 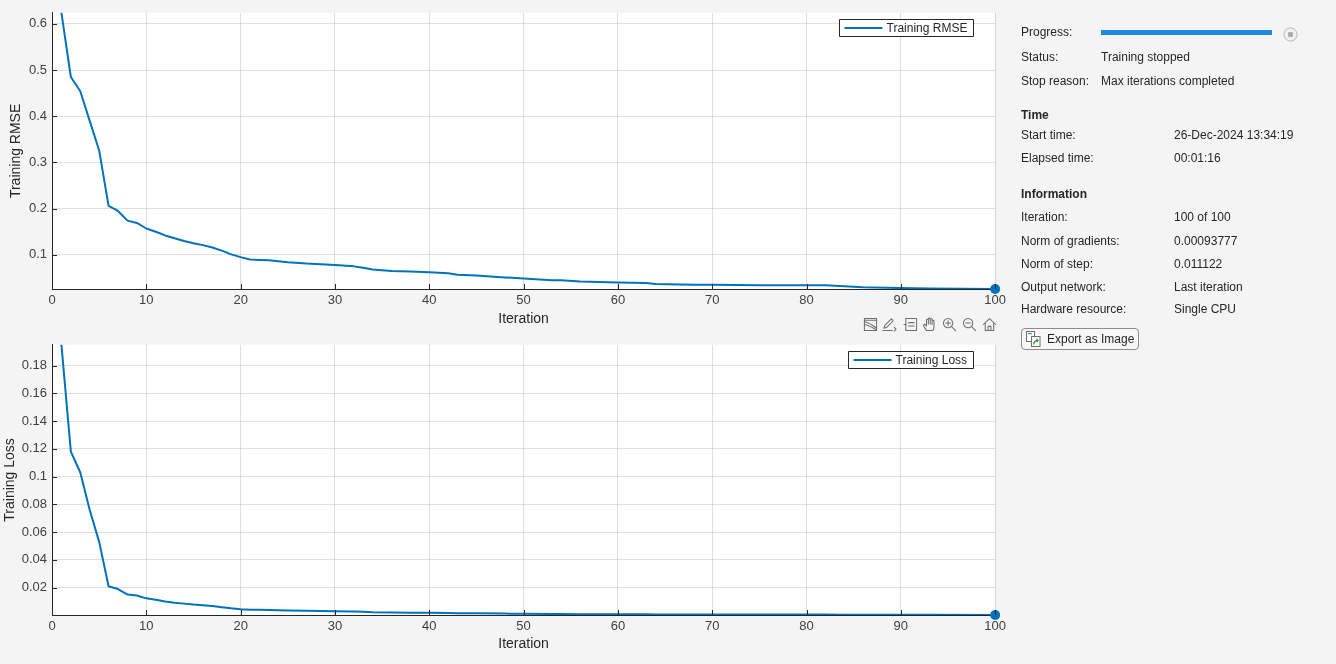 I want to click on text: Iteration:, so click(x=1044, y=217).